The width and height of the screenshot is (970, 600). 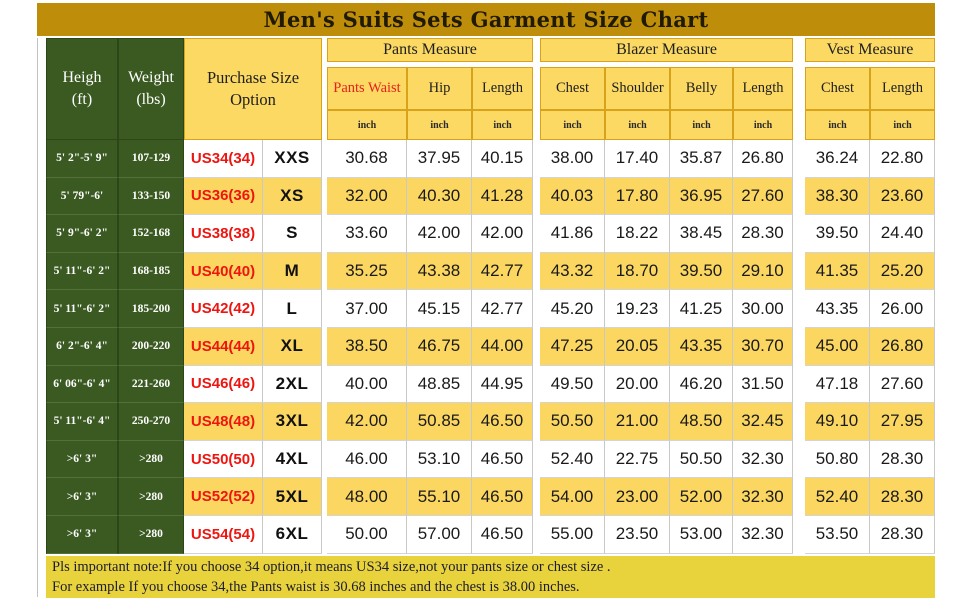 What do you see at coordinates (367, 234) in the screenshot?
I see `measure-value-cell: 33.60` at bounding box center [367, 234].